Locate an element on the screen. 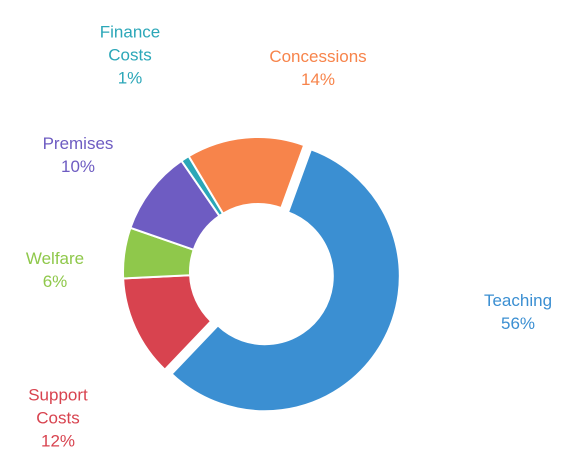  slice-label: Support Costs 12% is located at coordinates (58, 418).